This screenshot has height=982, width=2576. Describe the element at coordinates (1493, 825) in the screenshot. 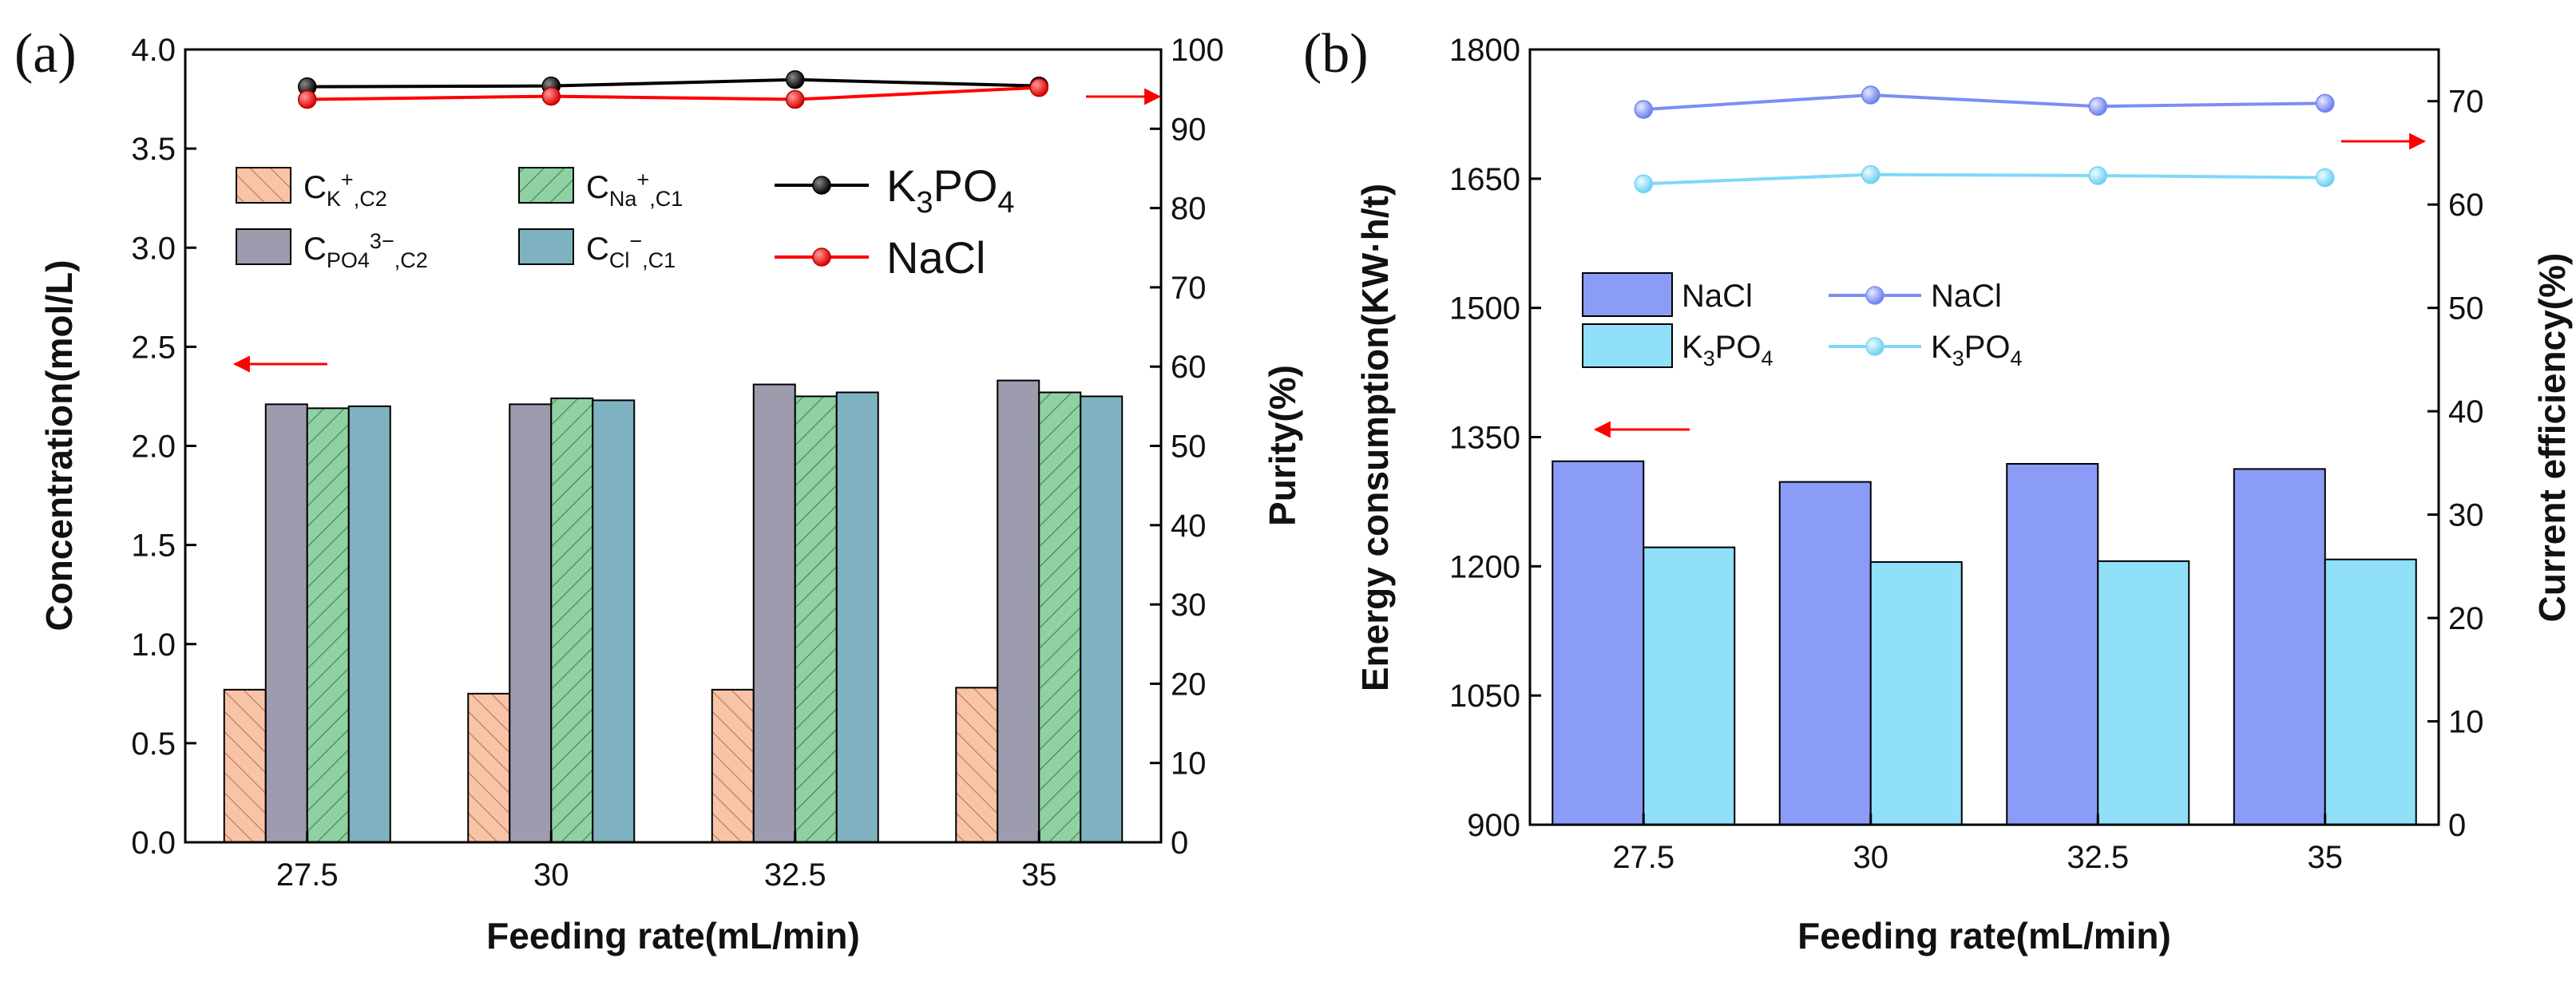

I see `left-axis-tick-label: 900` at that location.